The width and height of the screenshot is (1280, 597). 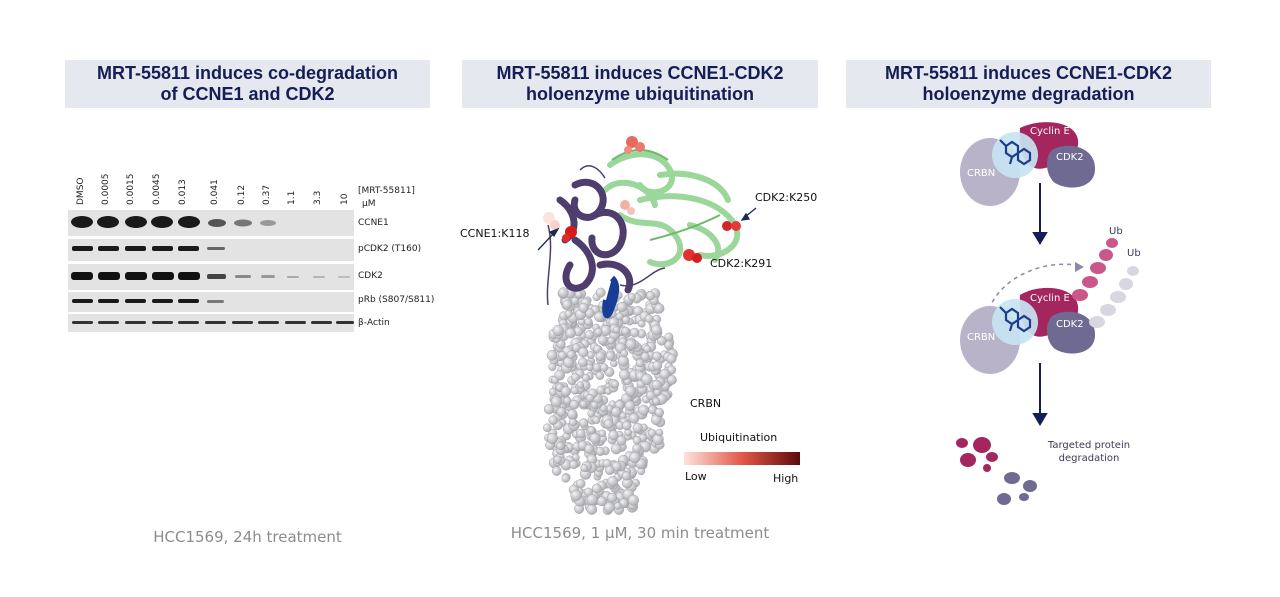 I want to click on unit-label: µM, so click(x=369, y=204).